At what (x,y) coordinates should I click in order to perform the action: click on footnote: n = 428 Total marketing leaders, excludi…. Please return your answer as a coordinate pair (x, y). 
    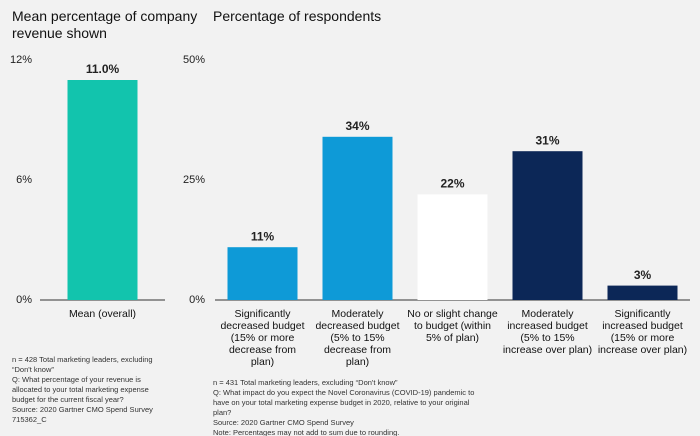
    Looking at the image, I should click on (82, 364).